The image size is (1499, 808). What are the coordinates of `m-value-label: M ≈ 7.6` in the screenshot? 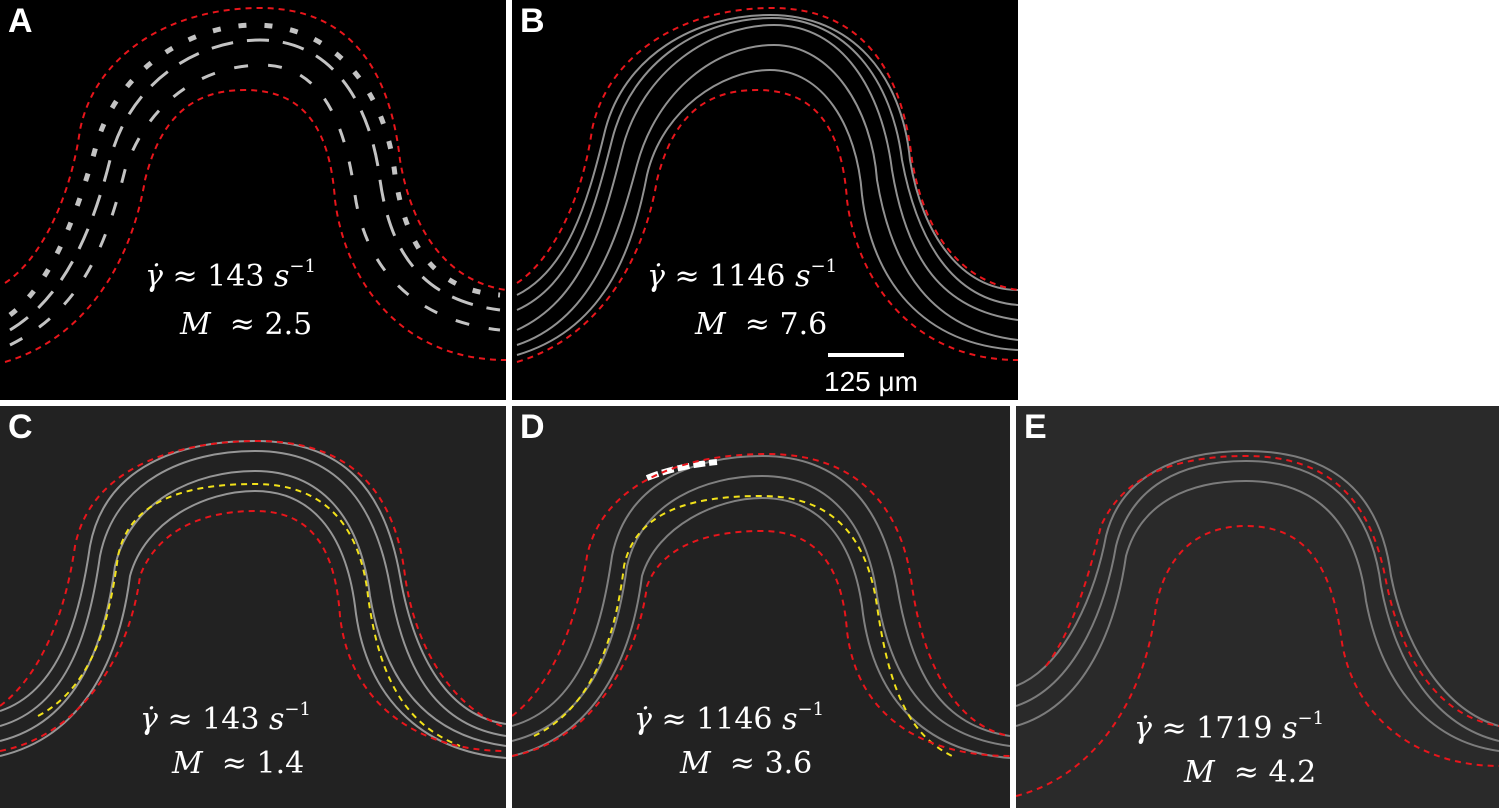 It's located at (761, 324).